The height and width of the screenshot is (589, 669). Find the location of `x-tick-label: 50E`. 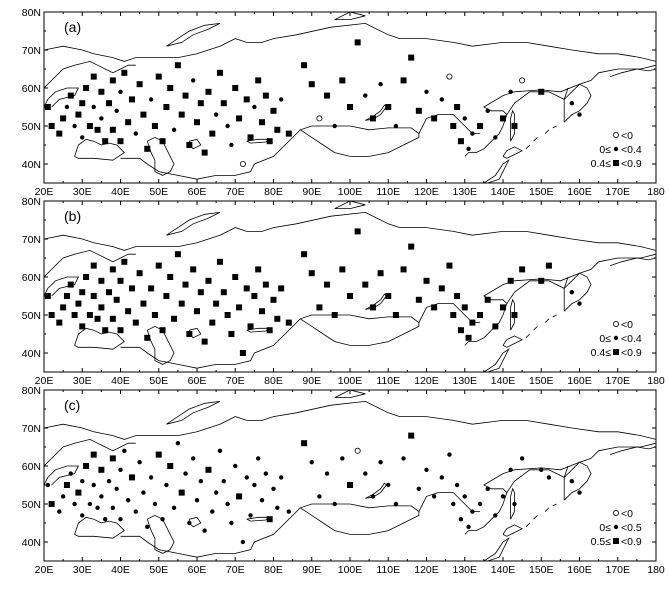

x-tick-label: 50E is located at coordinates (158, 381).